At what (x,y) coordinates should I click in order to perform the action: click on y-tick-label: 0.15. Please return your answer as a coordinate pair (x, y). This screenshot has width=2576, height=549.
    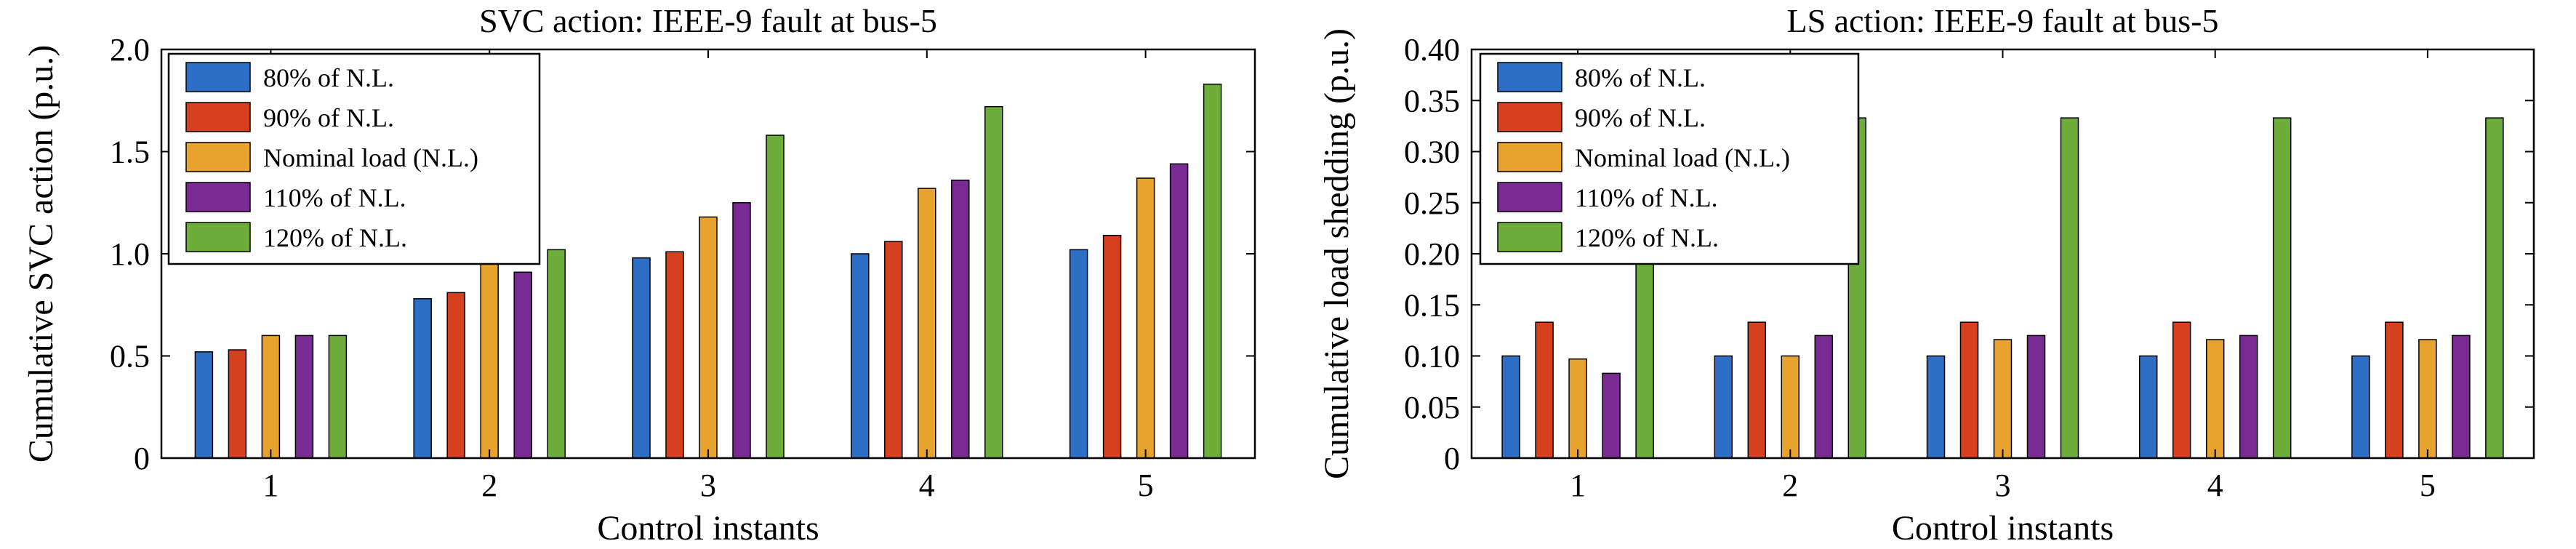
    Looking at the image, I should click on (1432, 305).